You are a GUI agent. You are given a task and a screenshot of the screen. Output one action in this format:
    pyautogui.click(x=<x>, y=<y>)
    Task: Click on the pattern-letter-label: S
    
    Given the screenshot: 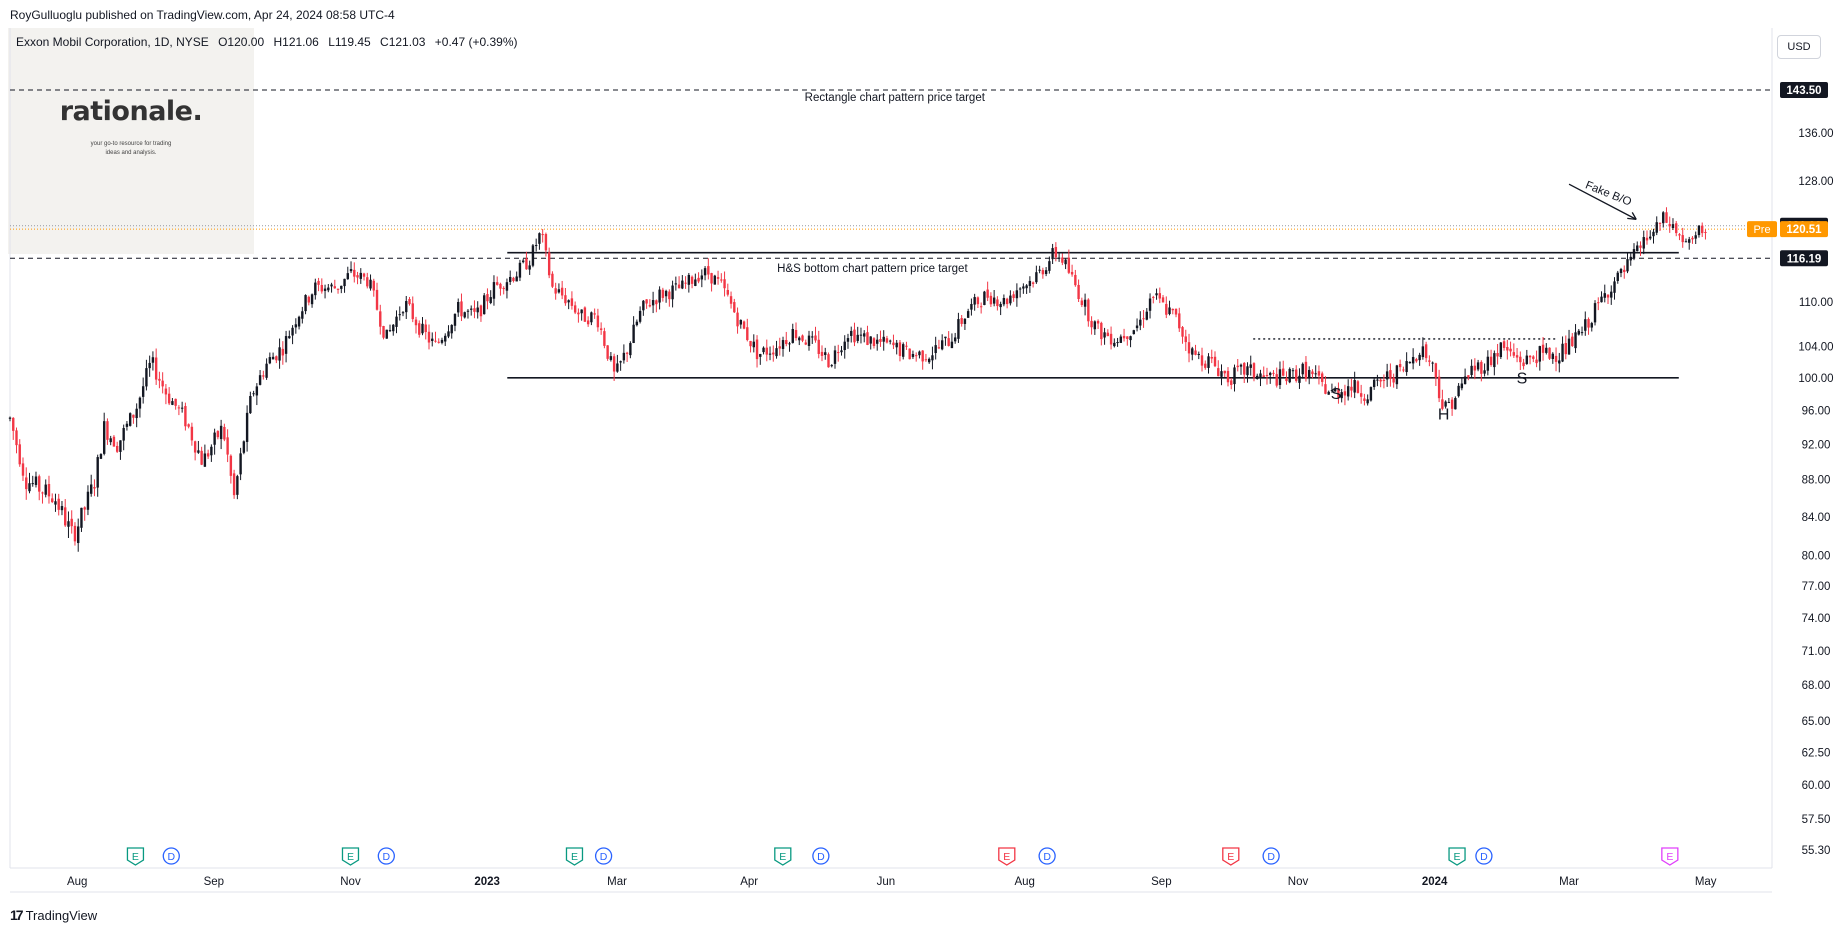 What is the action you would take?
    pyautogui.click(x=1336, y=394)
    